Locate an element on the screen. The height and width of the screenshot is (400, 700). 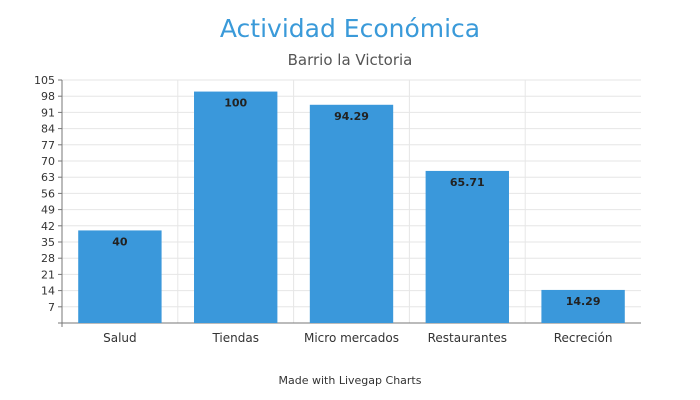
y-tick-label: 35 is located at coordinates (48, 242).